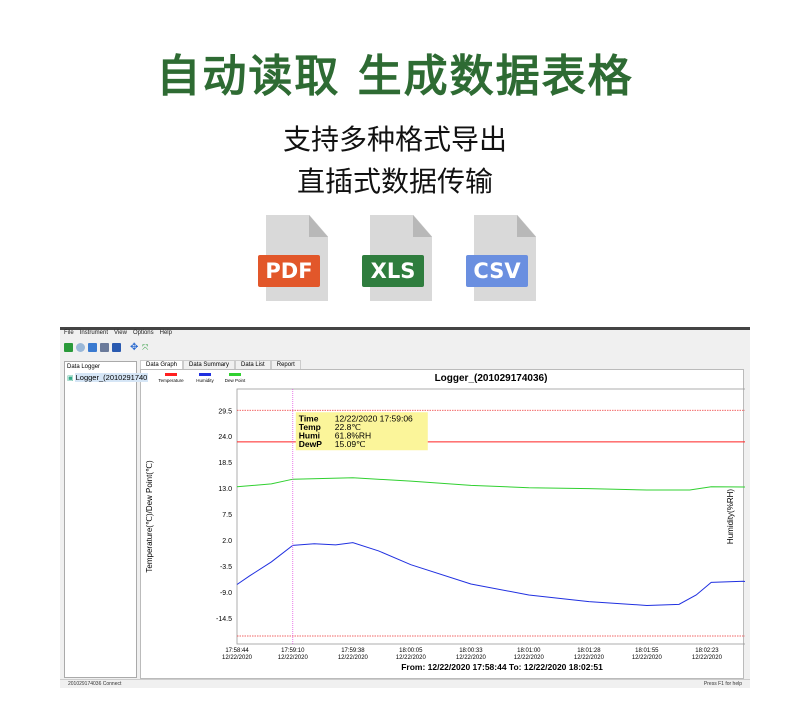 This screenshot has height=717, width=790. I want to click on legend-label-2: Dew Point, so click(235, 380).